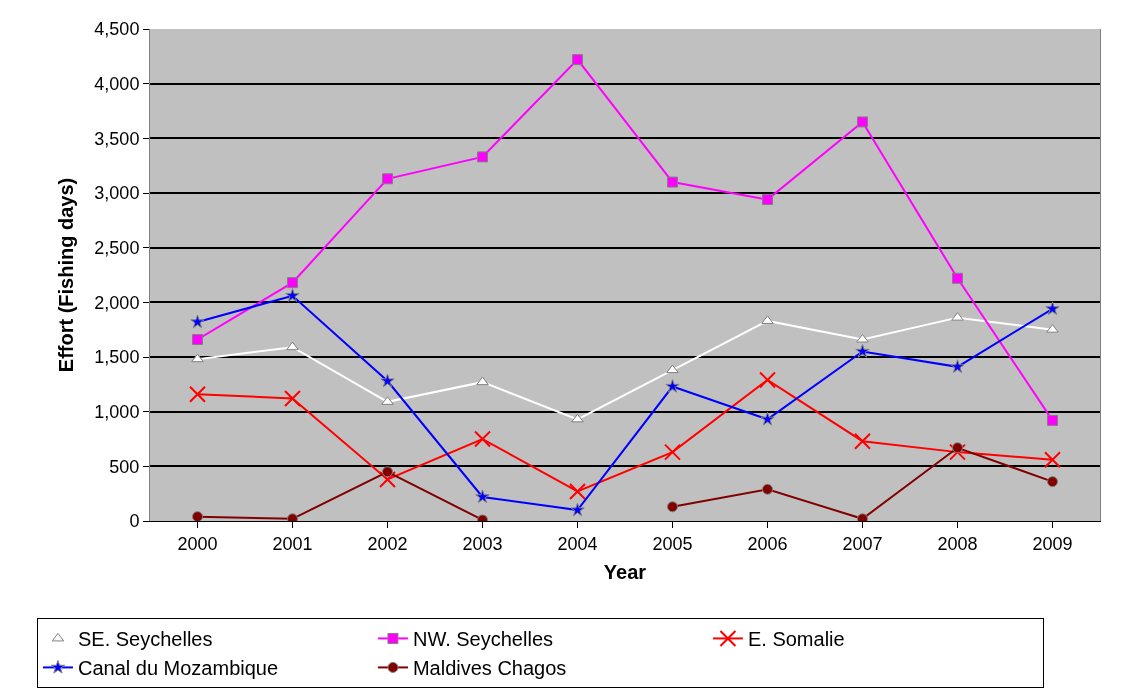 The height and width of the screenshot is (700, 1133). Describe the element at coordinates (117, 411) in the screenshot. I see `y-tick-label: 1,000` at that location.